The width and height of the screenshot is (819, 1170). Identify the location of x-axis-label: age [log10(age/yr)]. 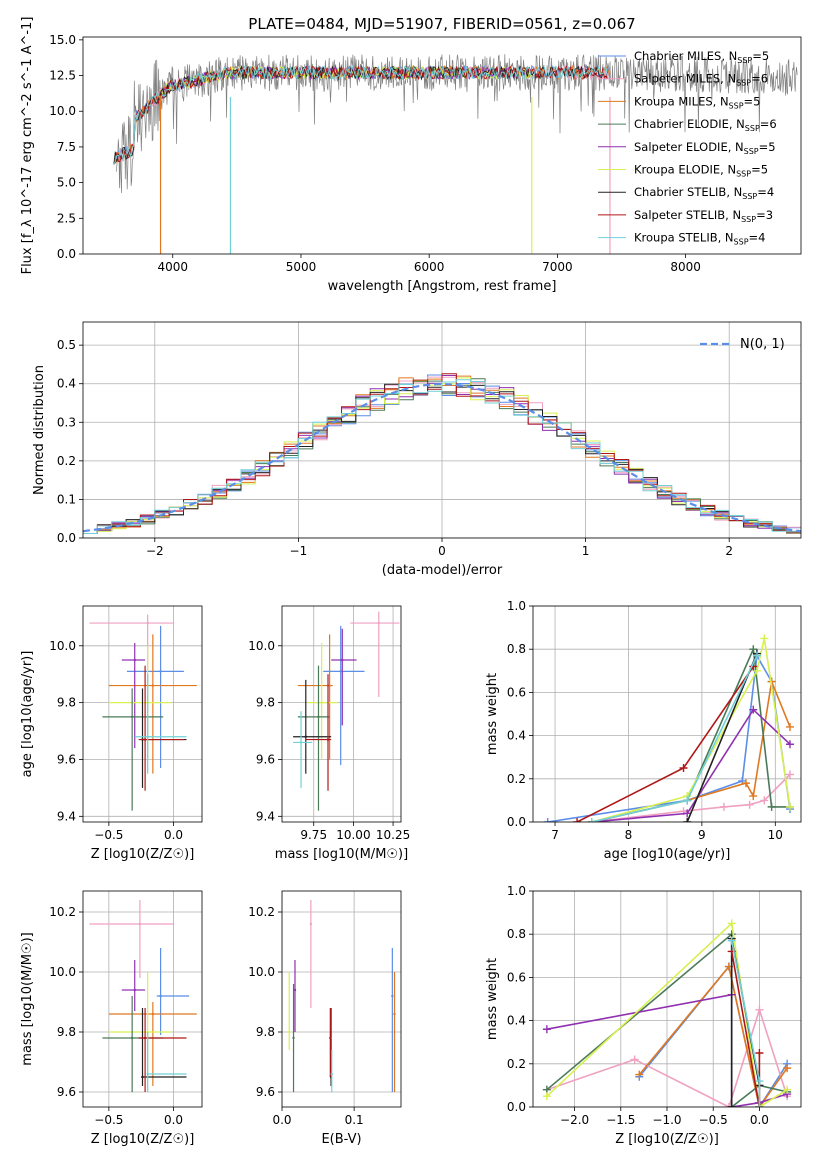
(667, 854).